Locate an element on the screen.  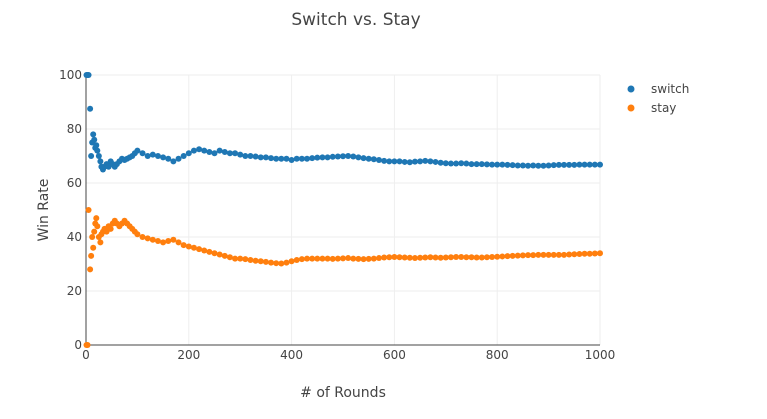
legend-label-stay: stay is located at coordinates (663, 108).